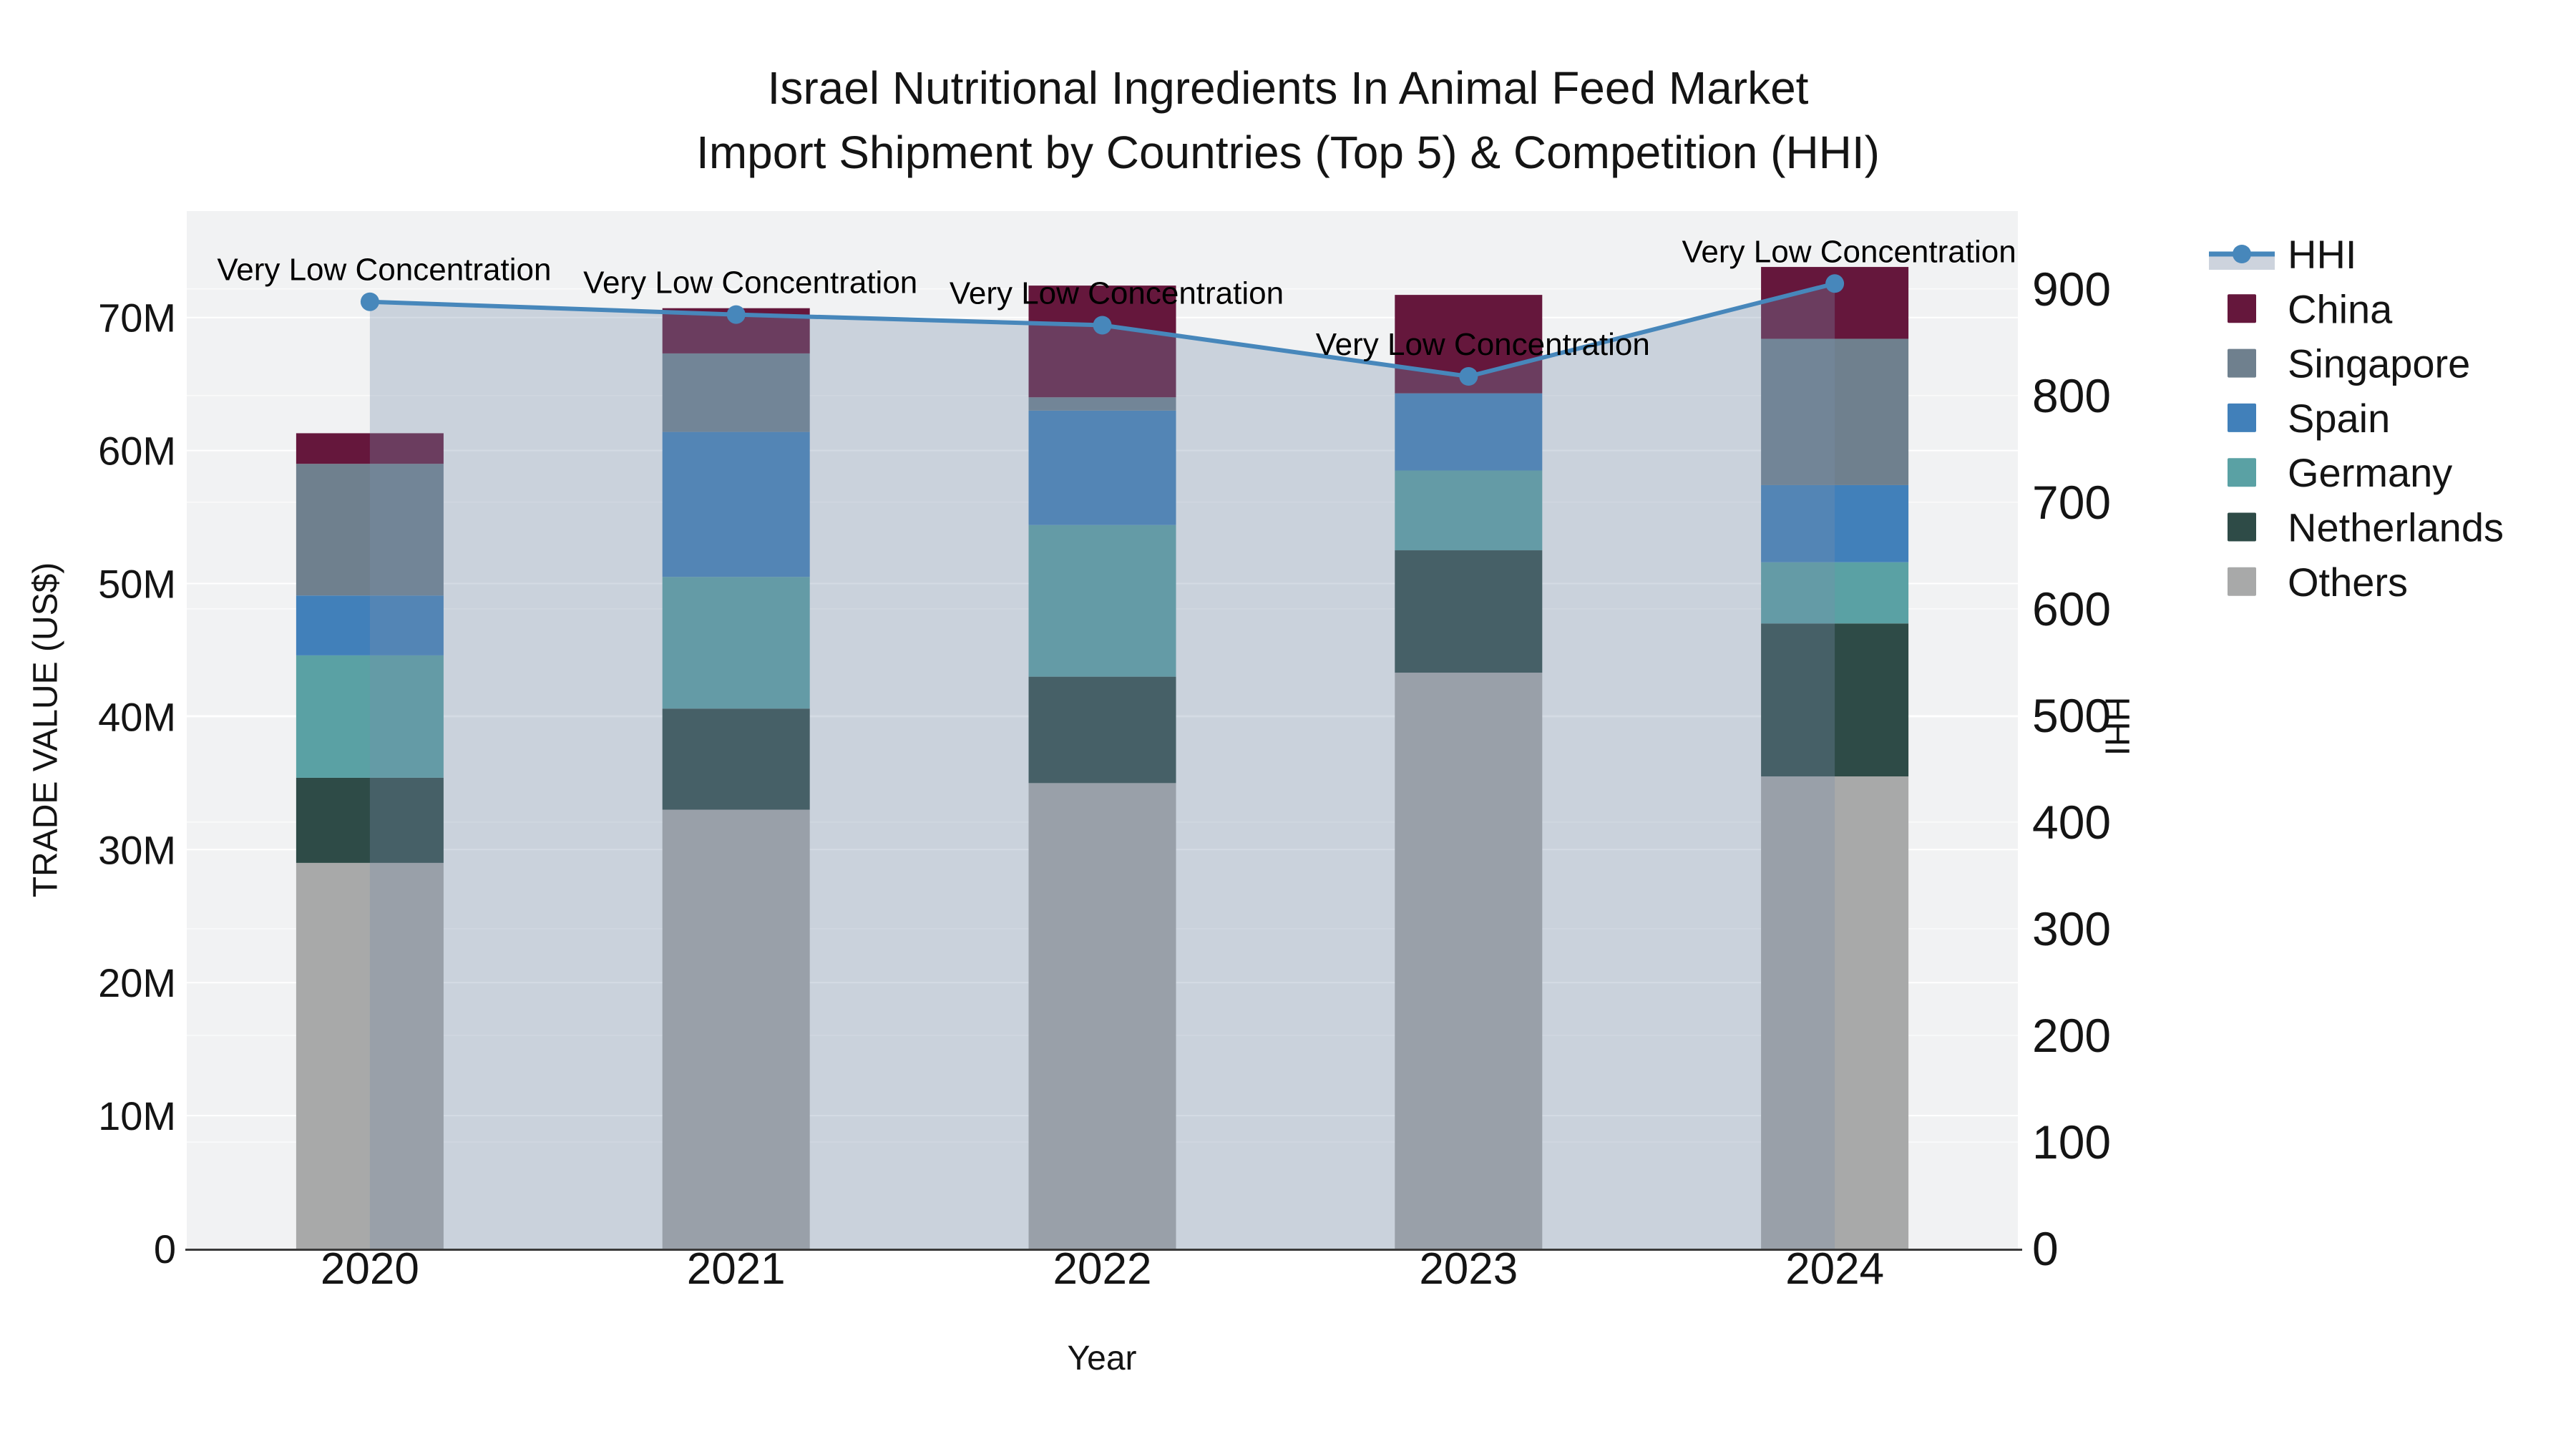 The width and height of the screenshot is (2576, 1449). Describe the element at coordinates (2045, 1248) in the screenshot. I see `y-right-tick-0: 0` at that location.